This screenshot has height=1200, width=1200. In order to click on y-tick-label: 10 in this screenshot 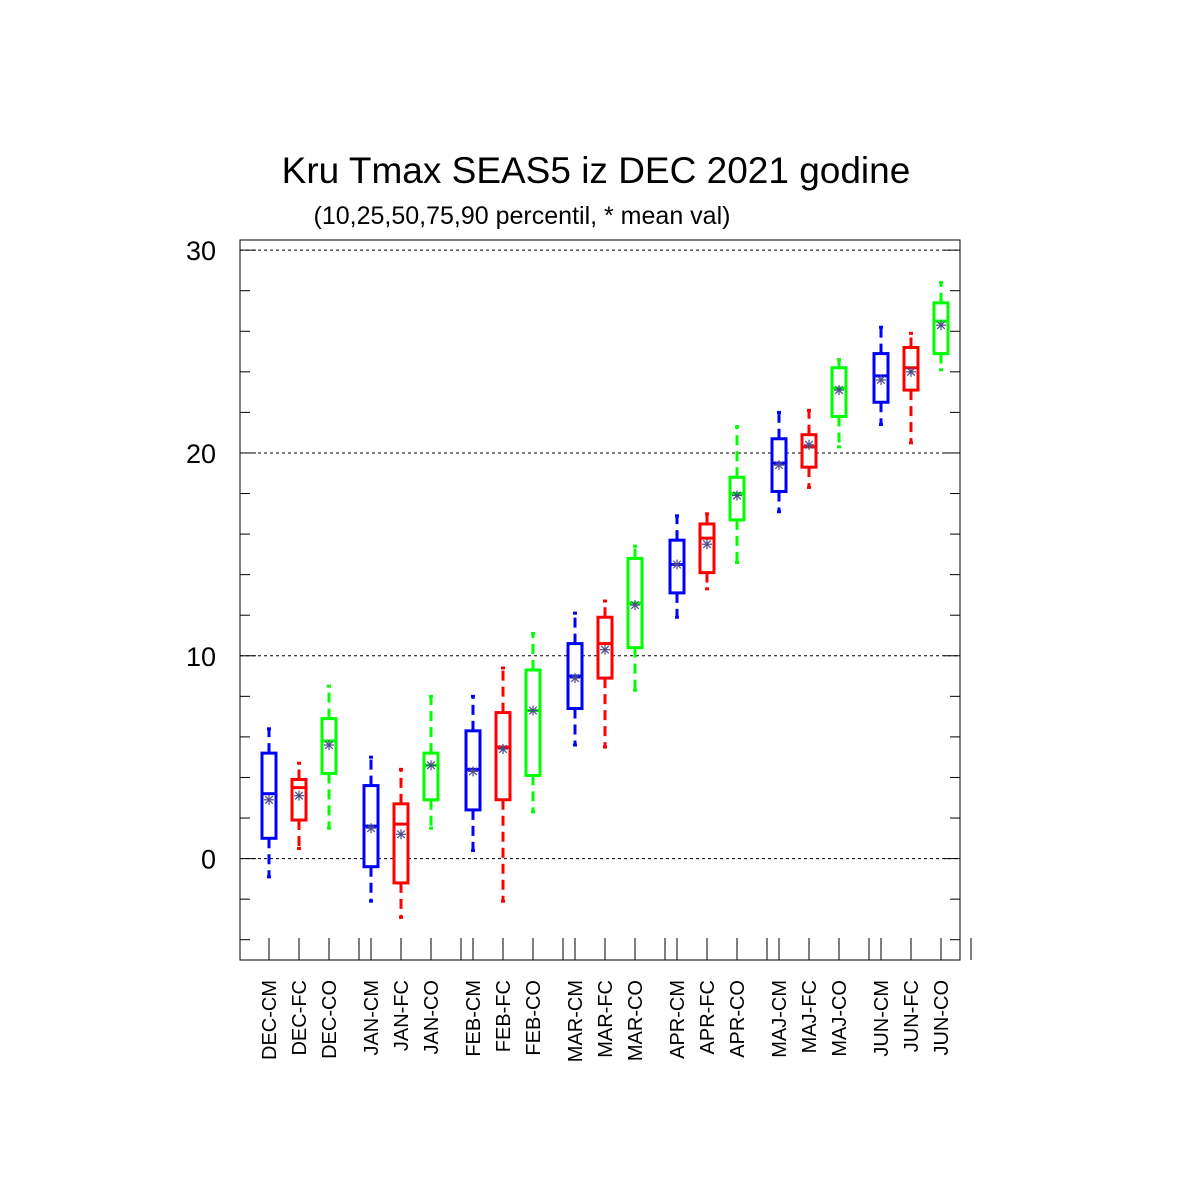, I will do `click(201, 657)`.